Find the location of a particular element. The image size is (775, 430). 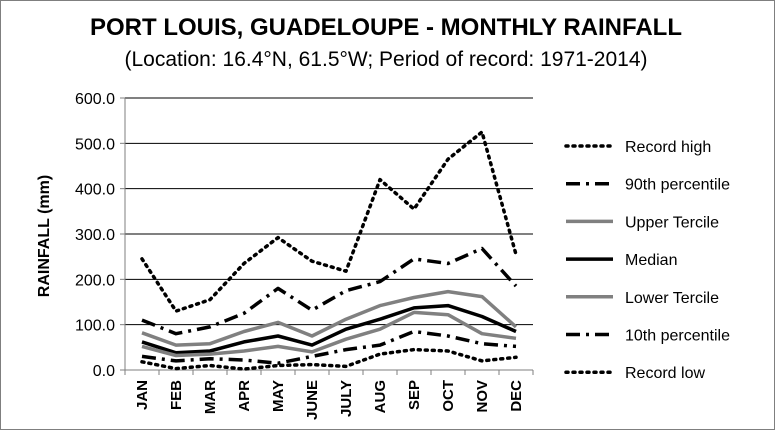

x-tick-label: APR is located at coordinates (244, 396).